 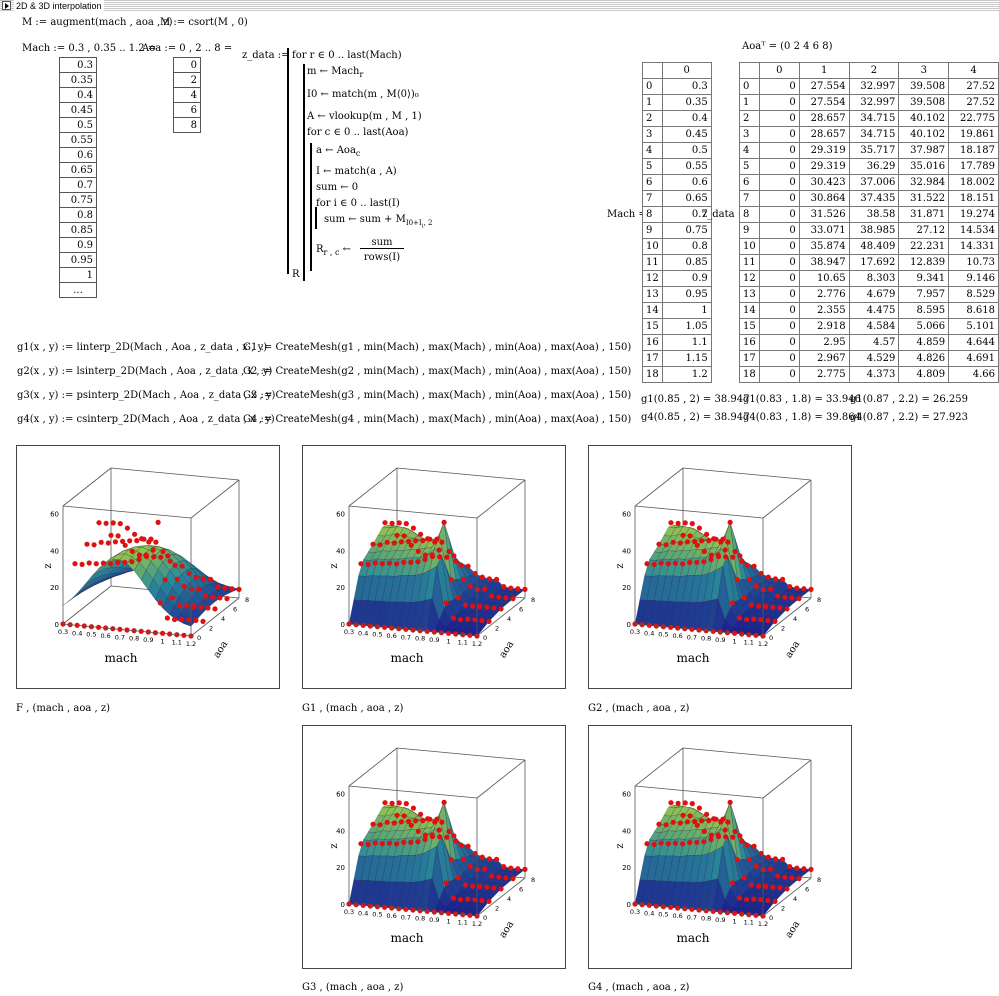 I want to click on mach-tick-label: 1.2, so click(x=763, y=644).